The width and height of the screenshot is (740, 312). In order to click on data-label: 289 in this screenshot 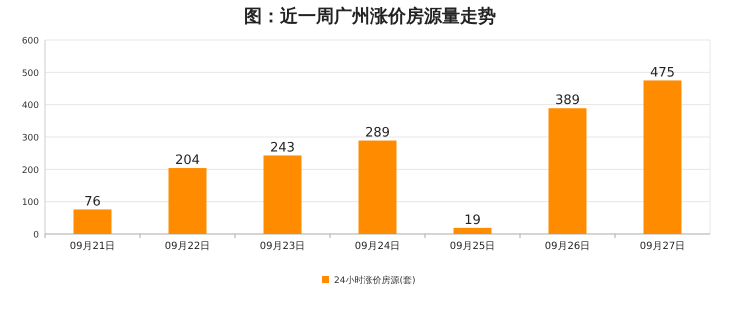, I will do `click(377, 133)`.